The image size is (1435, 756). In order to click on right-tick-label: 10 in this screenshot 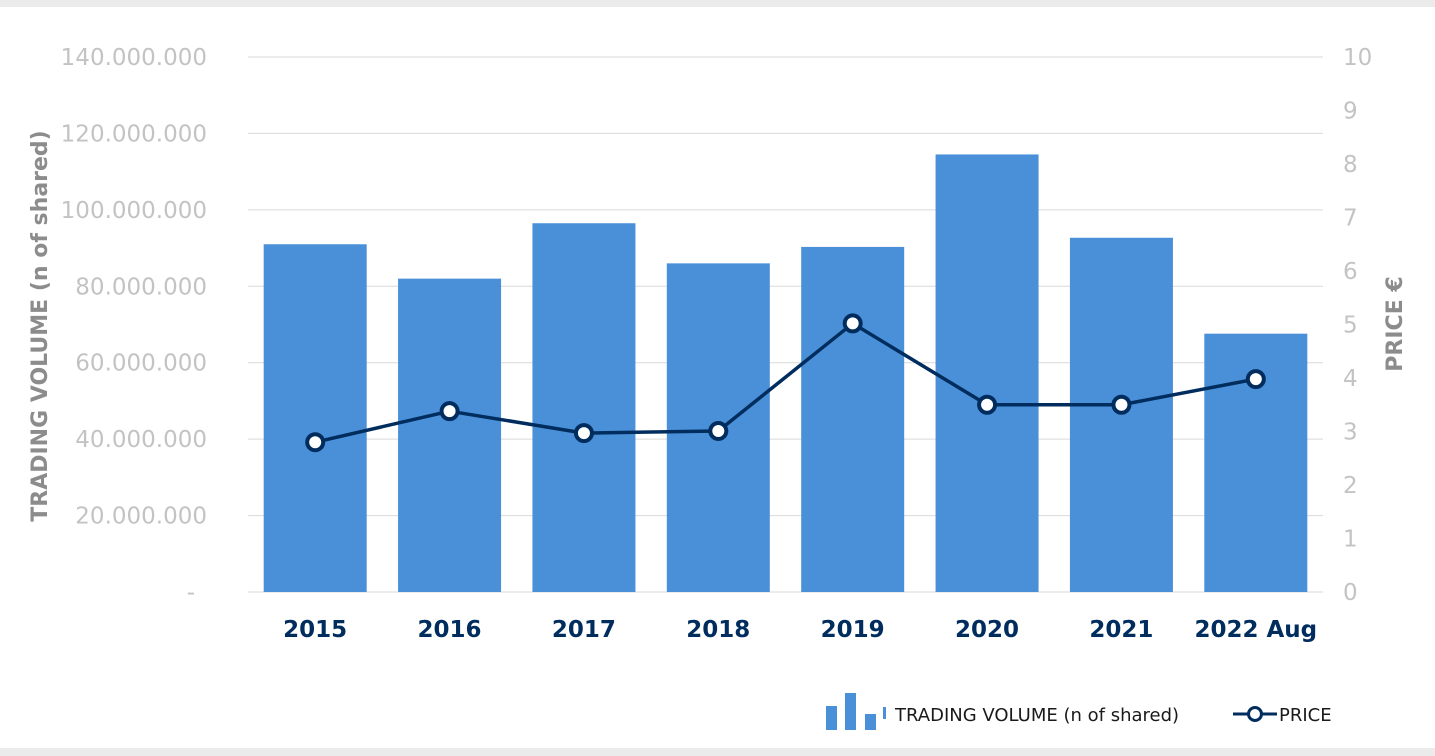, I will do `click(1357, 58)`.